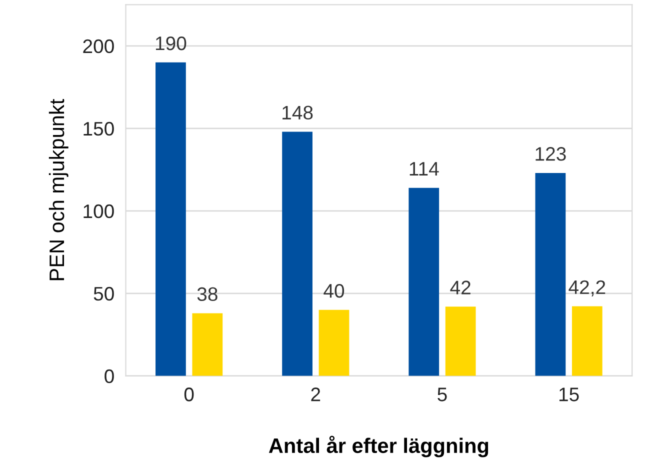  Describe the element at coordinates (99, 129) in the screenshot. I see `y-tick-label: 150` at that location.